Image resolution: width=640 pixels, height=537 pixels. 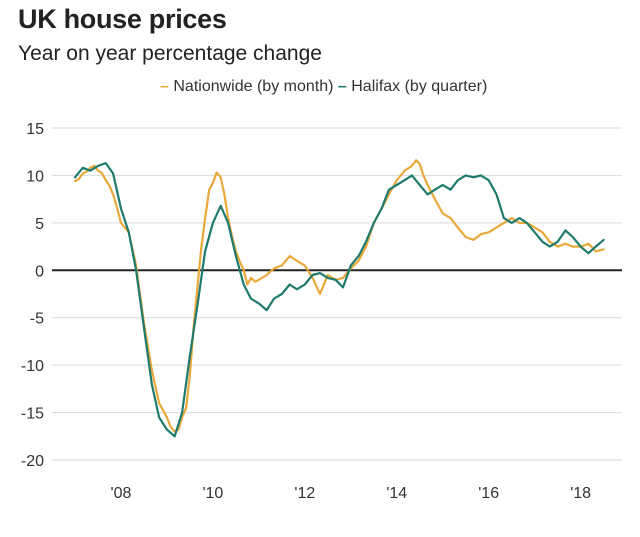 What do you see at coordinates (122, 19) in the screenshot?
I see `chart-title: UK house prices` at bounding box center [122, 19].